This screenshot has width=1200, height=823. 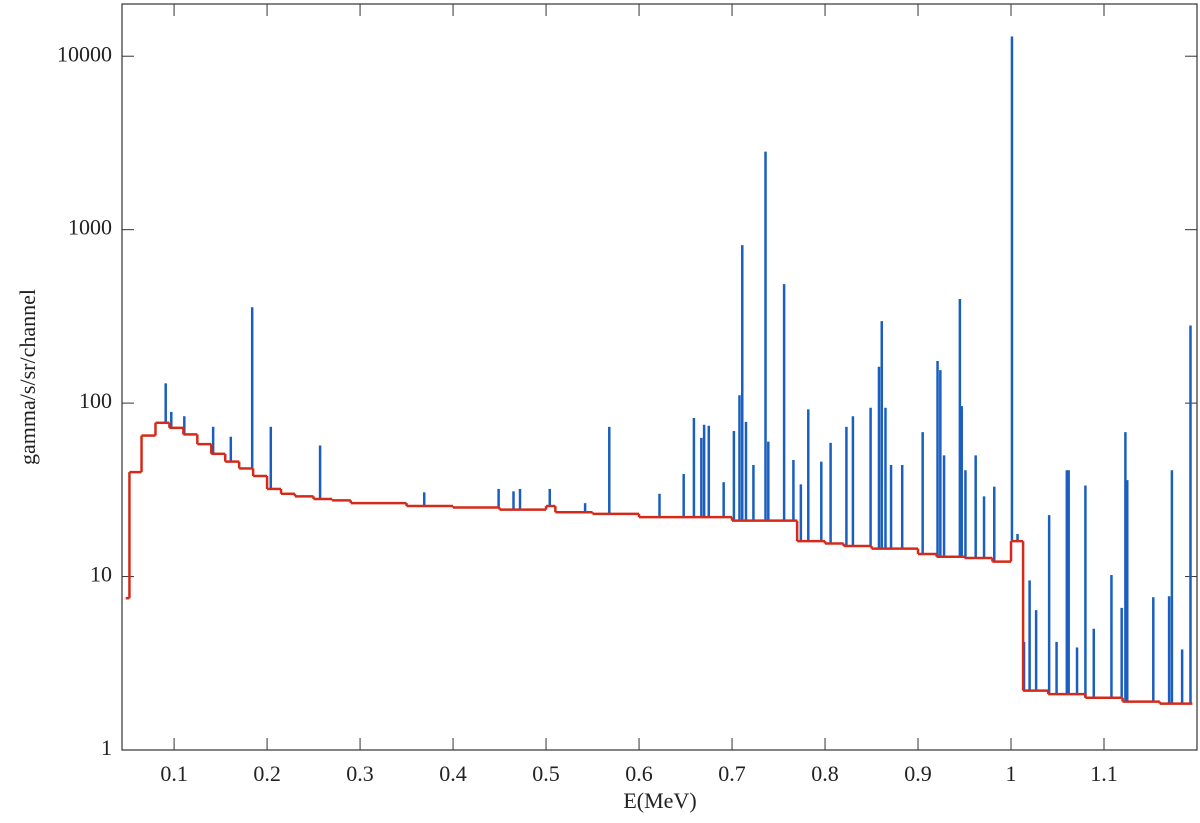 What do you see at coordinates (106, 747) in the screenshot?
I see `y-tick-label: 1` at bounding box center [106, 747].